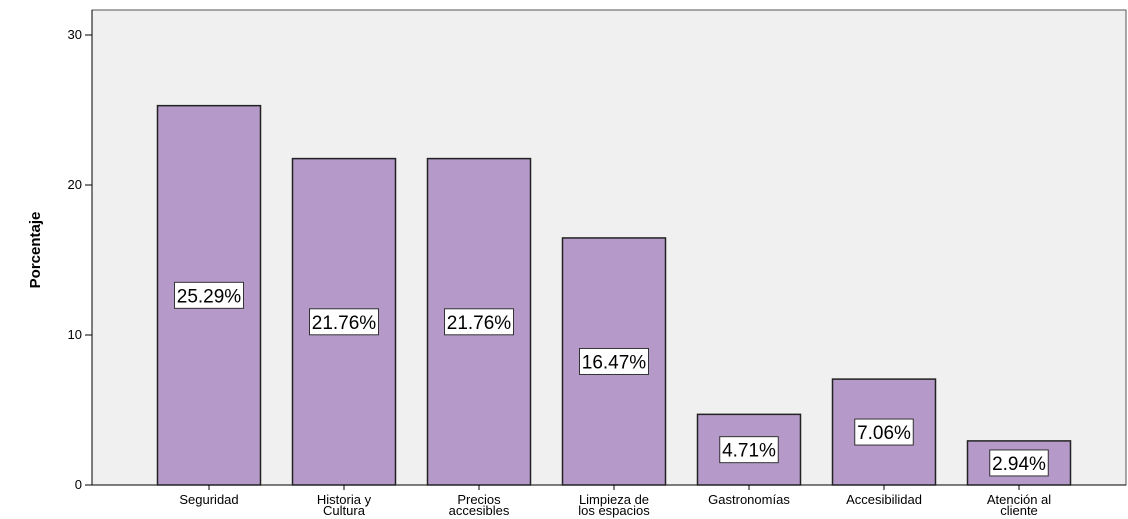 The height and width of the screenshot is (519, 1128). Describe the element at coordinates (1019, 505) in the screenshot. I see `x-tick-label-7: Atención al cliente` at that location.